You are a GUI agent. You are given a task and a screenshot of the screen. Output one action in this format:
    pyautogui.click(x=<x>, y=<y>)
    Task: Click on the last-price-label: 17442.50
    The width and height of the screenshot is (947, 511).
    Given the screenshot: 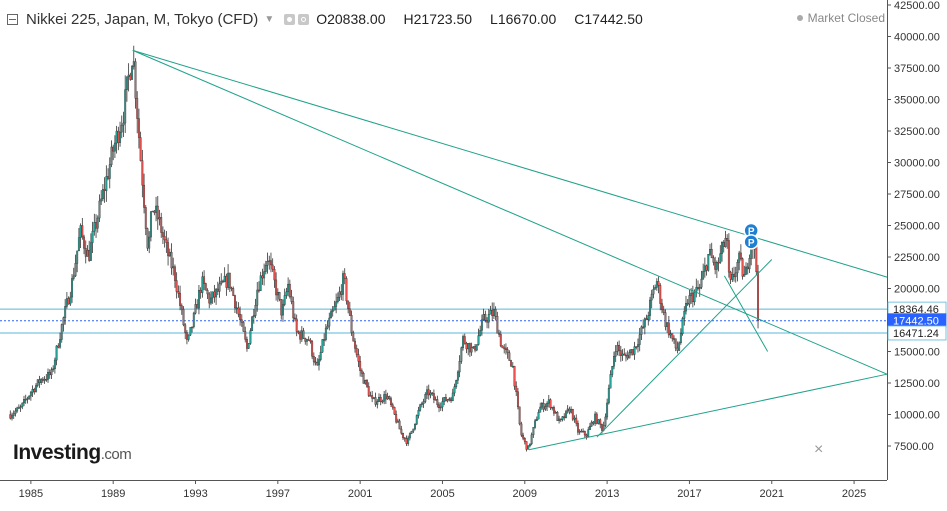 What is the action you would take?
    pyautogui.click(x=916, y=322)
    